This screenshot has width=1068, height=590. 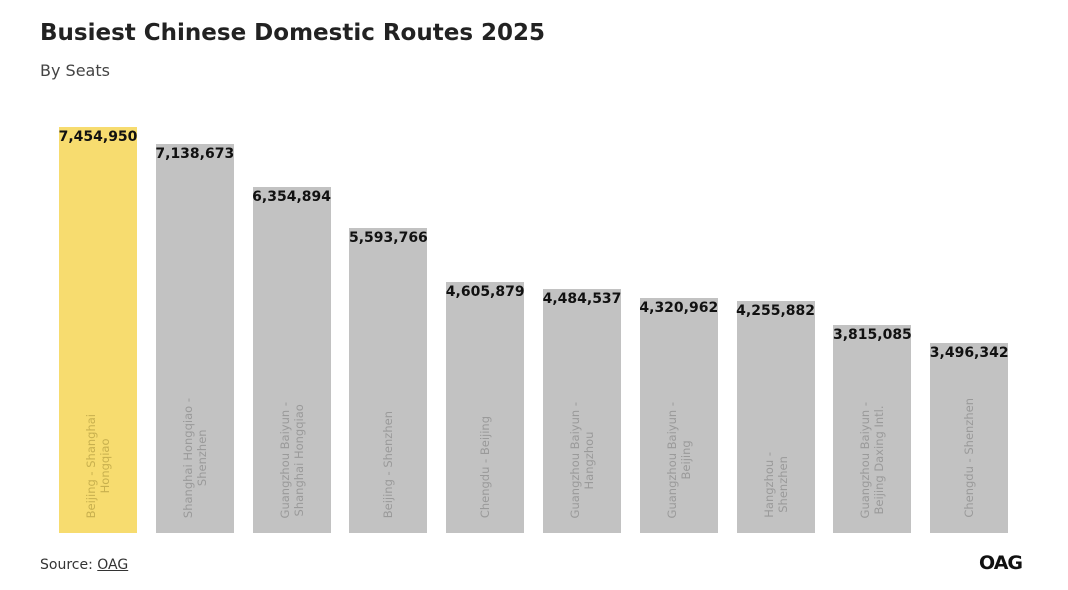 I want to click on value-label: 7,138,673, so click(x=195, y=154).